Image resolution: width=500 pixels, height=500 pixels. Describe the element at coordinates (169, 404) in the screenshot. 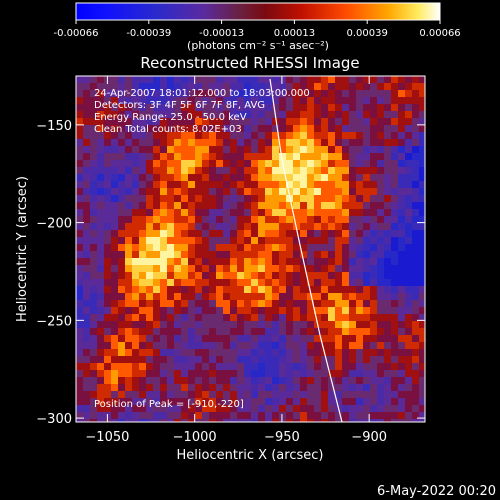

I see `peak-position-text: Position of Peak = [-910,-220]` at that location.